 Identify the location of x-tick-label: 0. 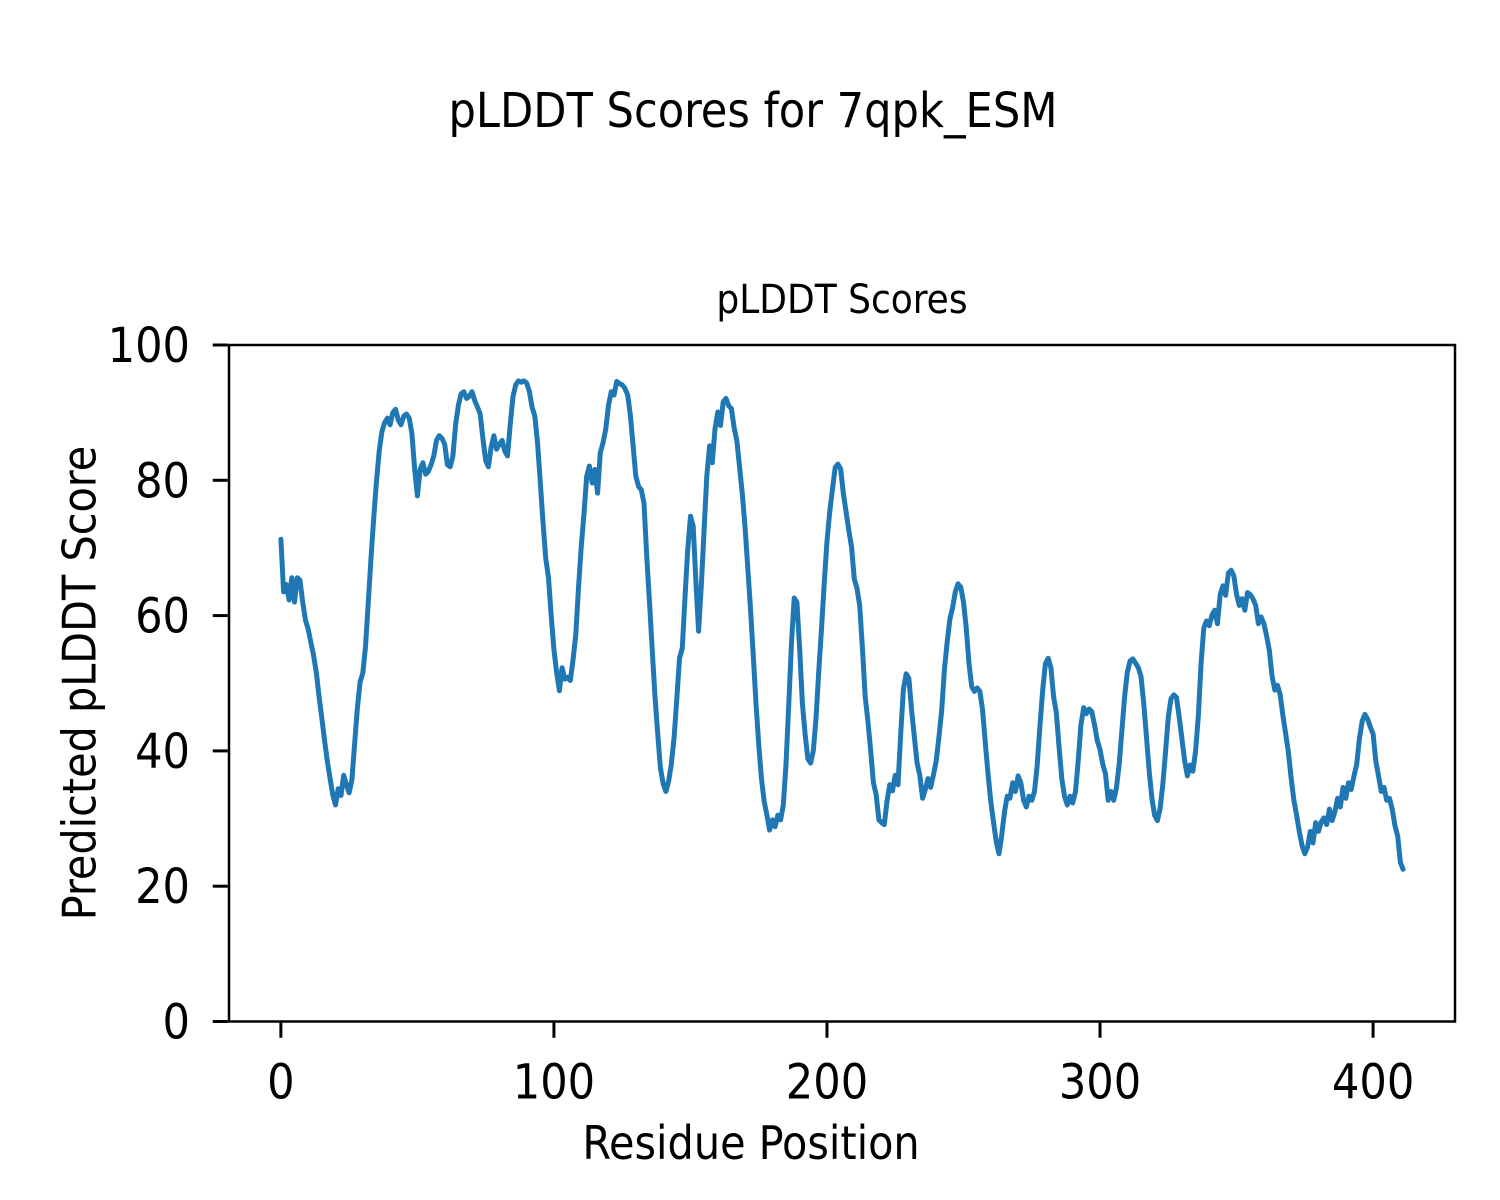
(280, 1083).